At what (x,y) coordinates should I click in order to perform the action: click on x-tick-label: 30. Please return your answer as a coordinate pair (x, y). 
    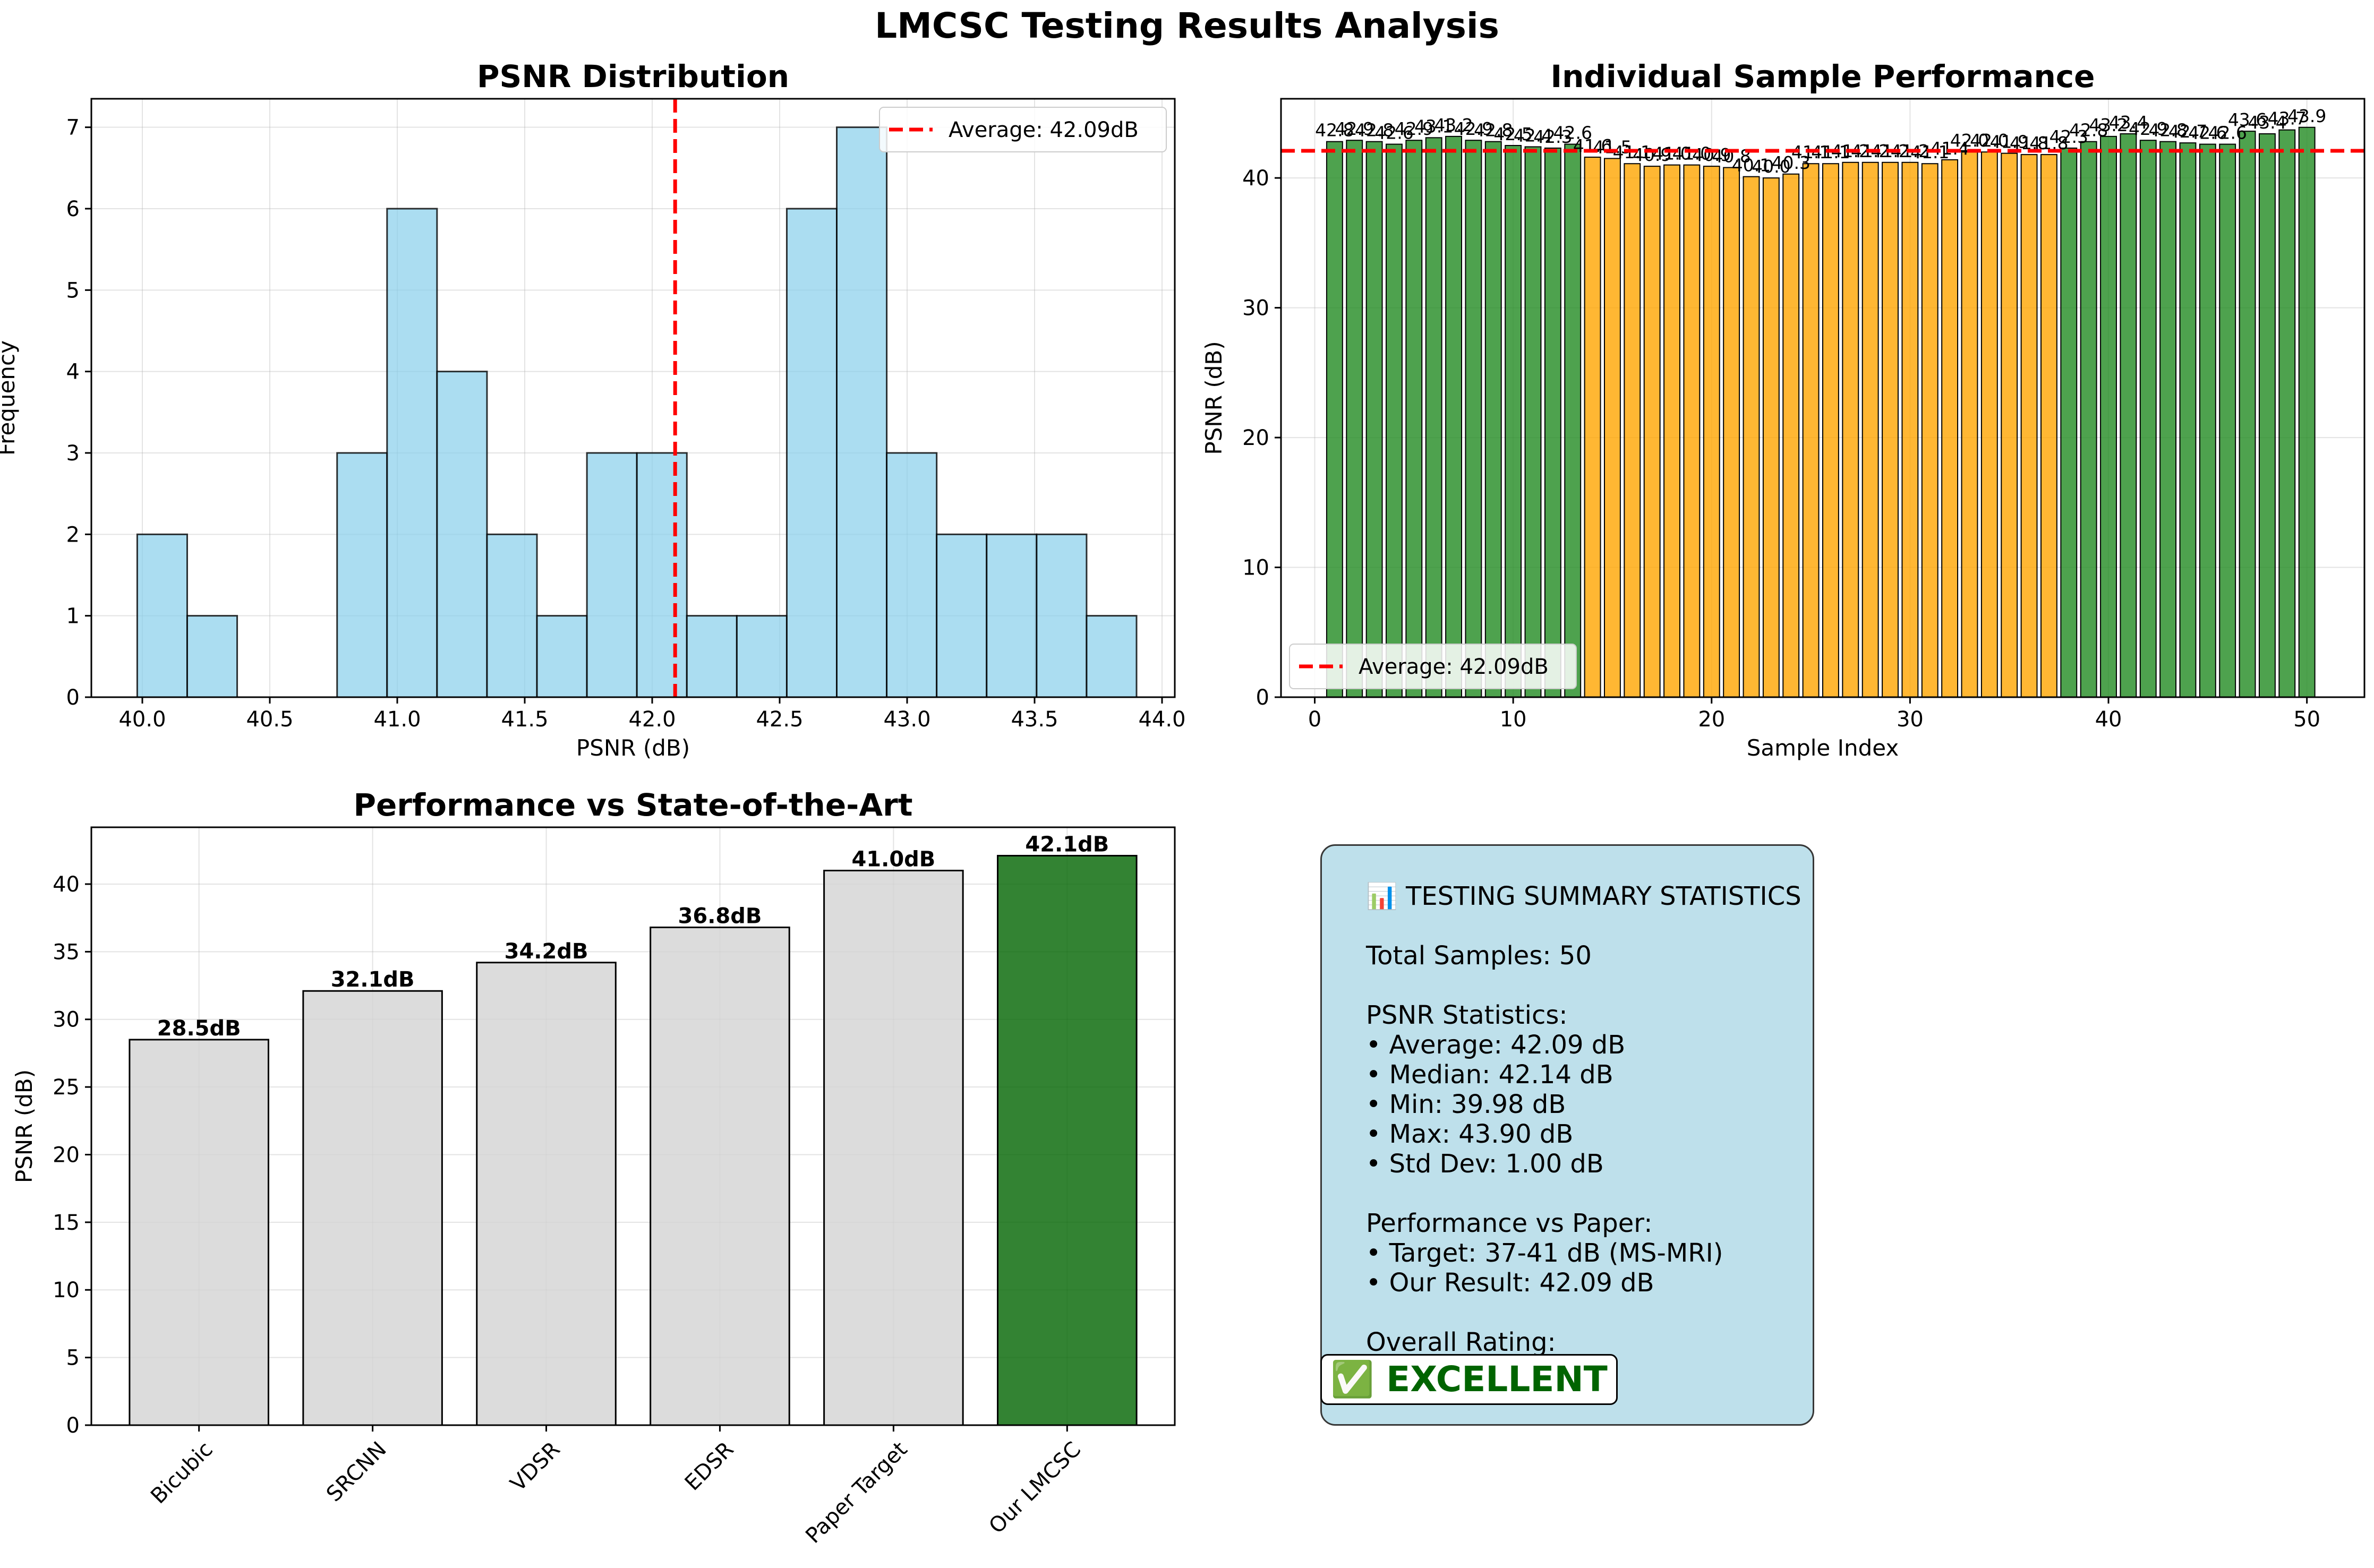
    Looking at the image, I should click on (1910, 719).